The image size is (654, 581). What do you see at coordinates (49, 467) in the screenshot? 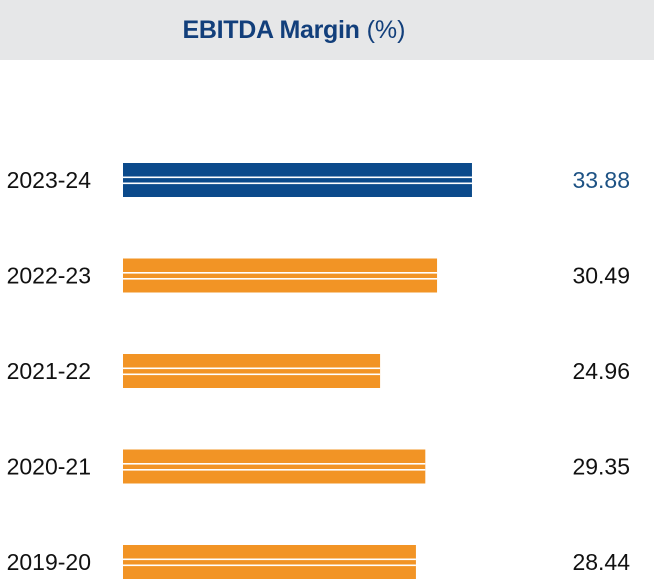
I see `category-label: 2020-21` at bounding box center [49, 467].